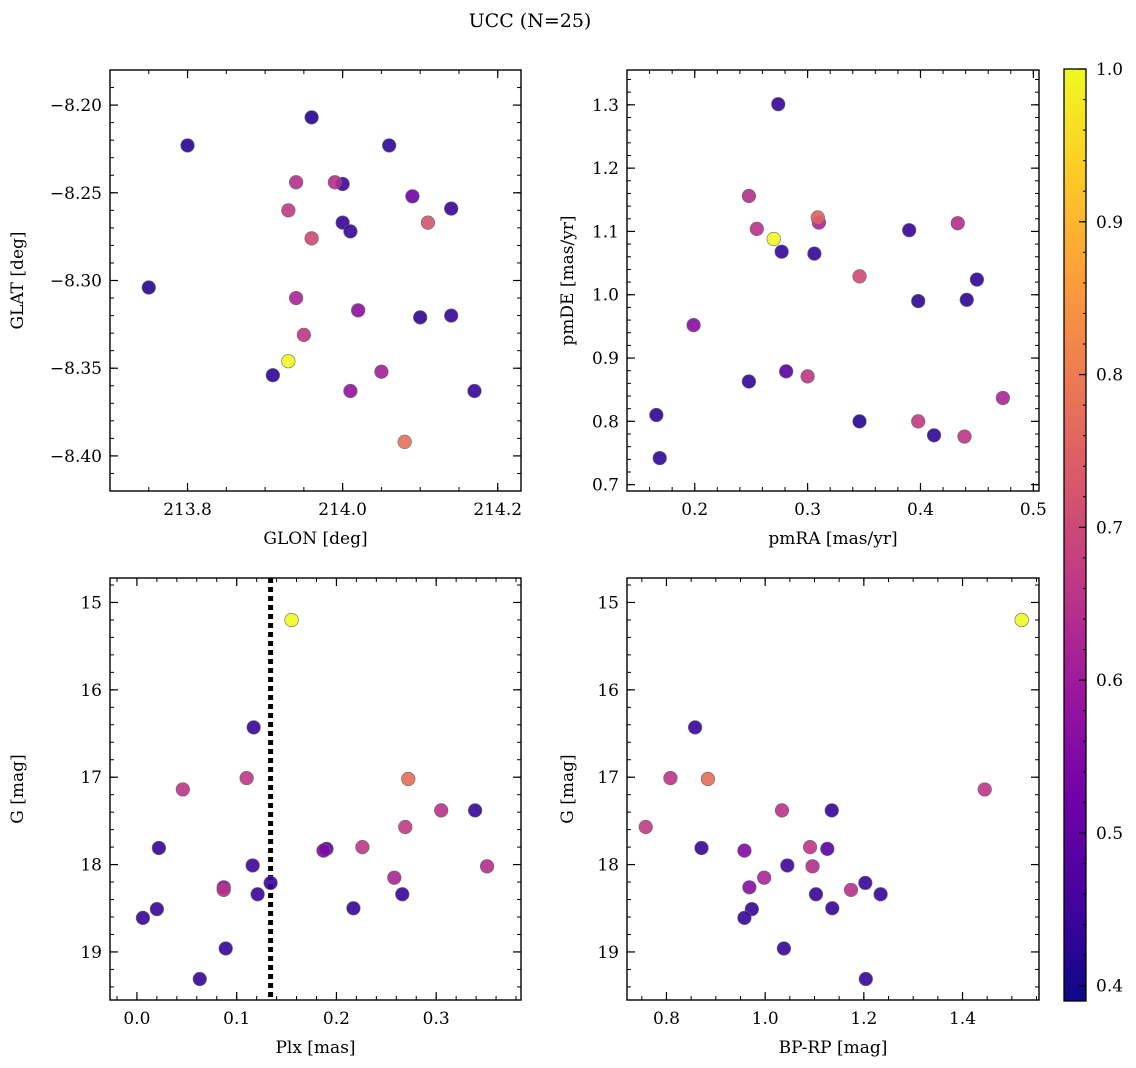 This screenshot has height=1068, width=1136. Describe the element at coordinates (1109, 528) in the screenshot. I see `colorbar-tick-label: 0.7` at that location.